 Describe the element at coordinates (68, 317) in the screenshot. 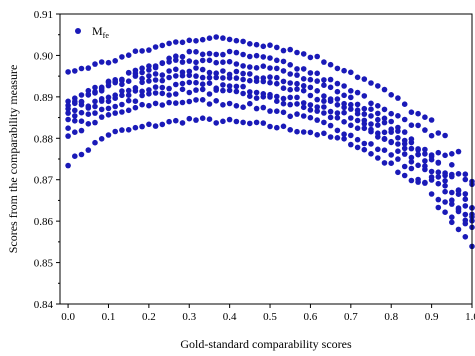

I see `x-tick-label: 0.0` at that location.